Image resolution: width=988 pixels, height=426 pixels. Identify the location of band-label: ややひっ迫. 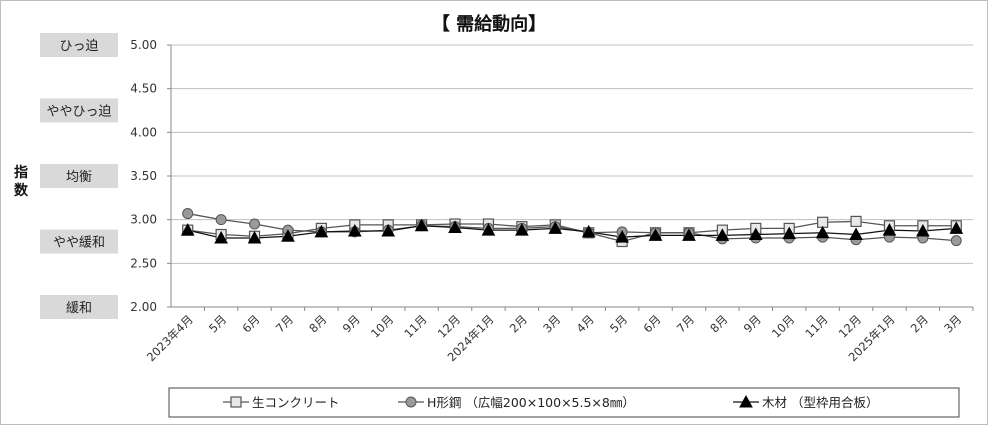
(78, 112).